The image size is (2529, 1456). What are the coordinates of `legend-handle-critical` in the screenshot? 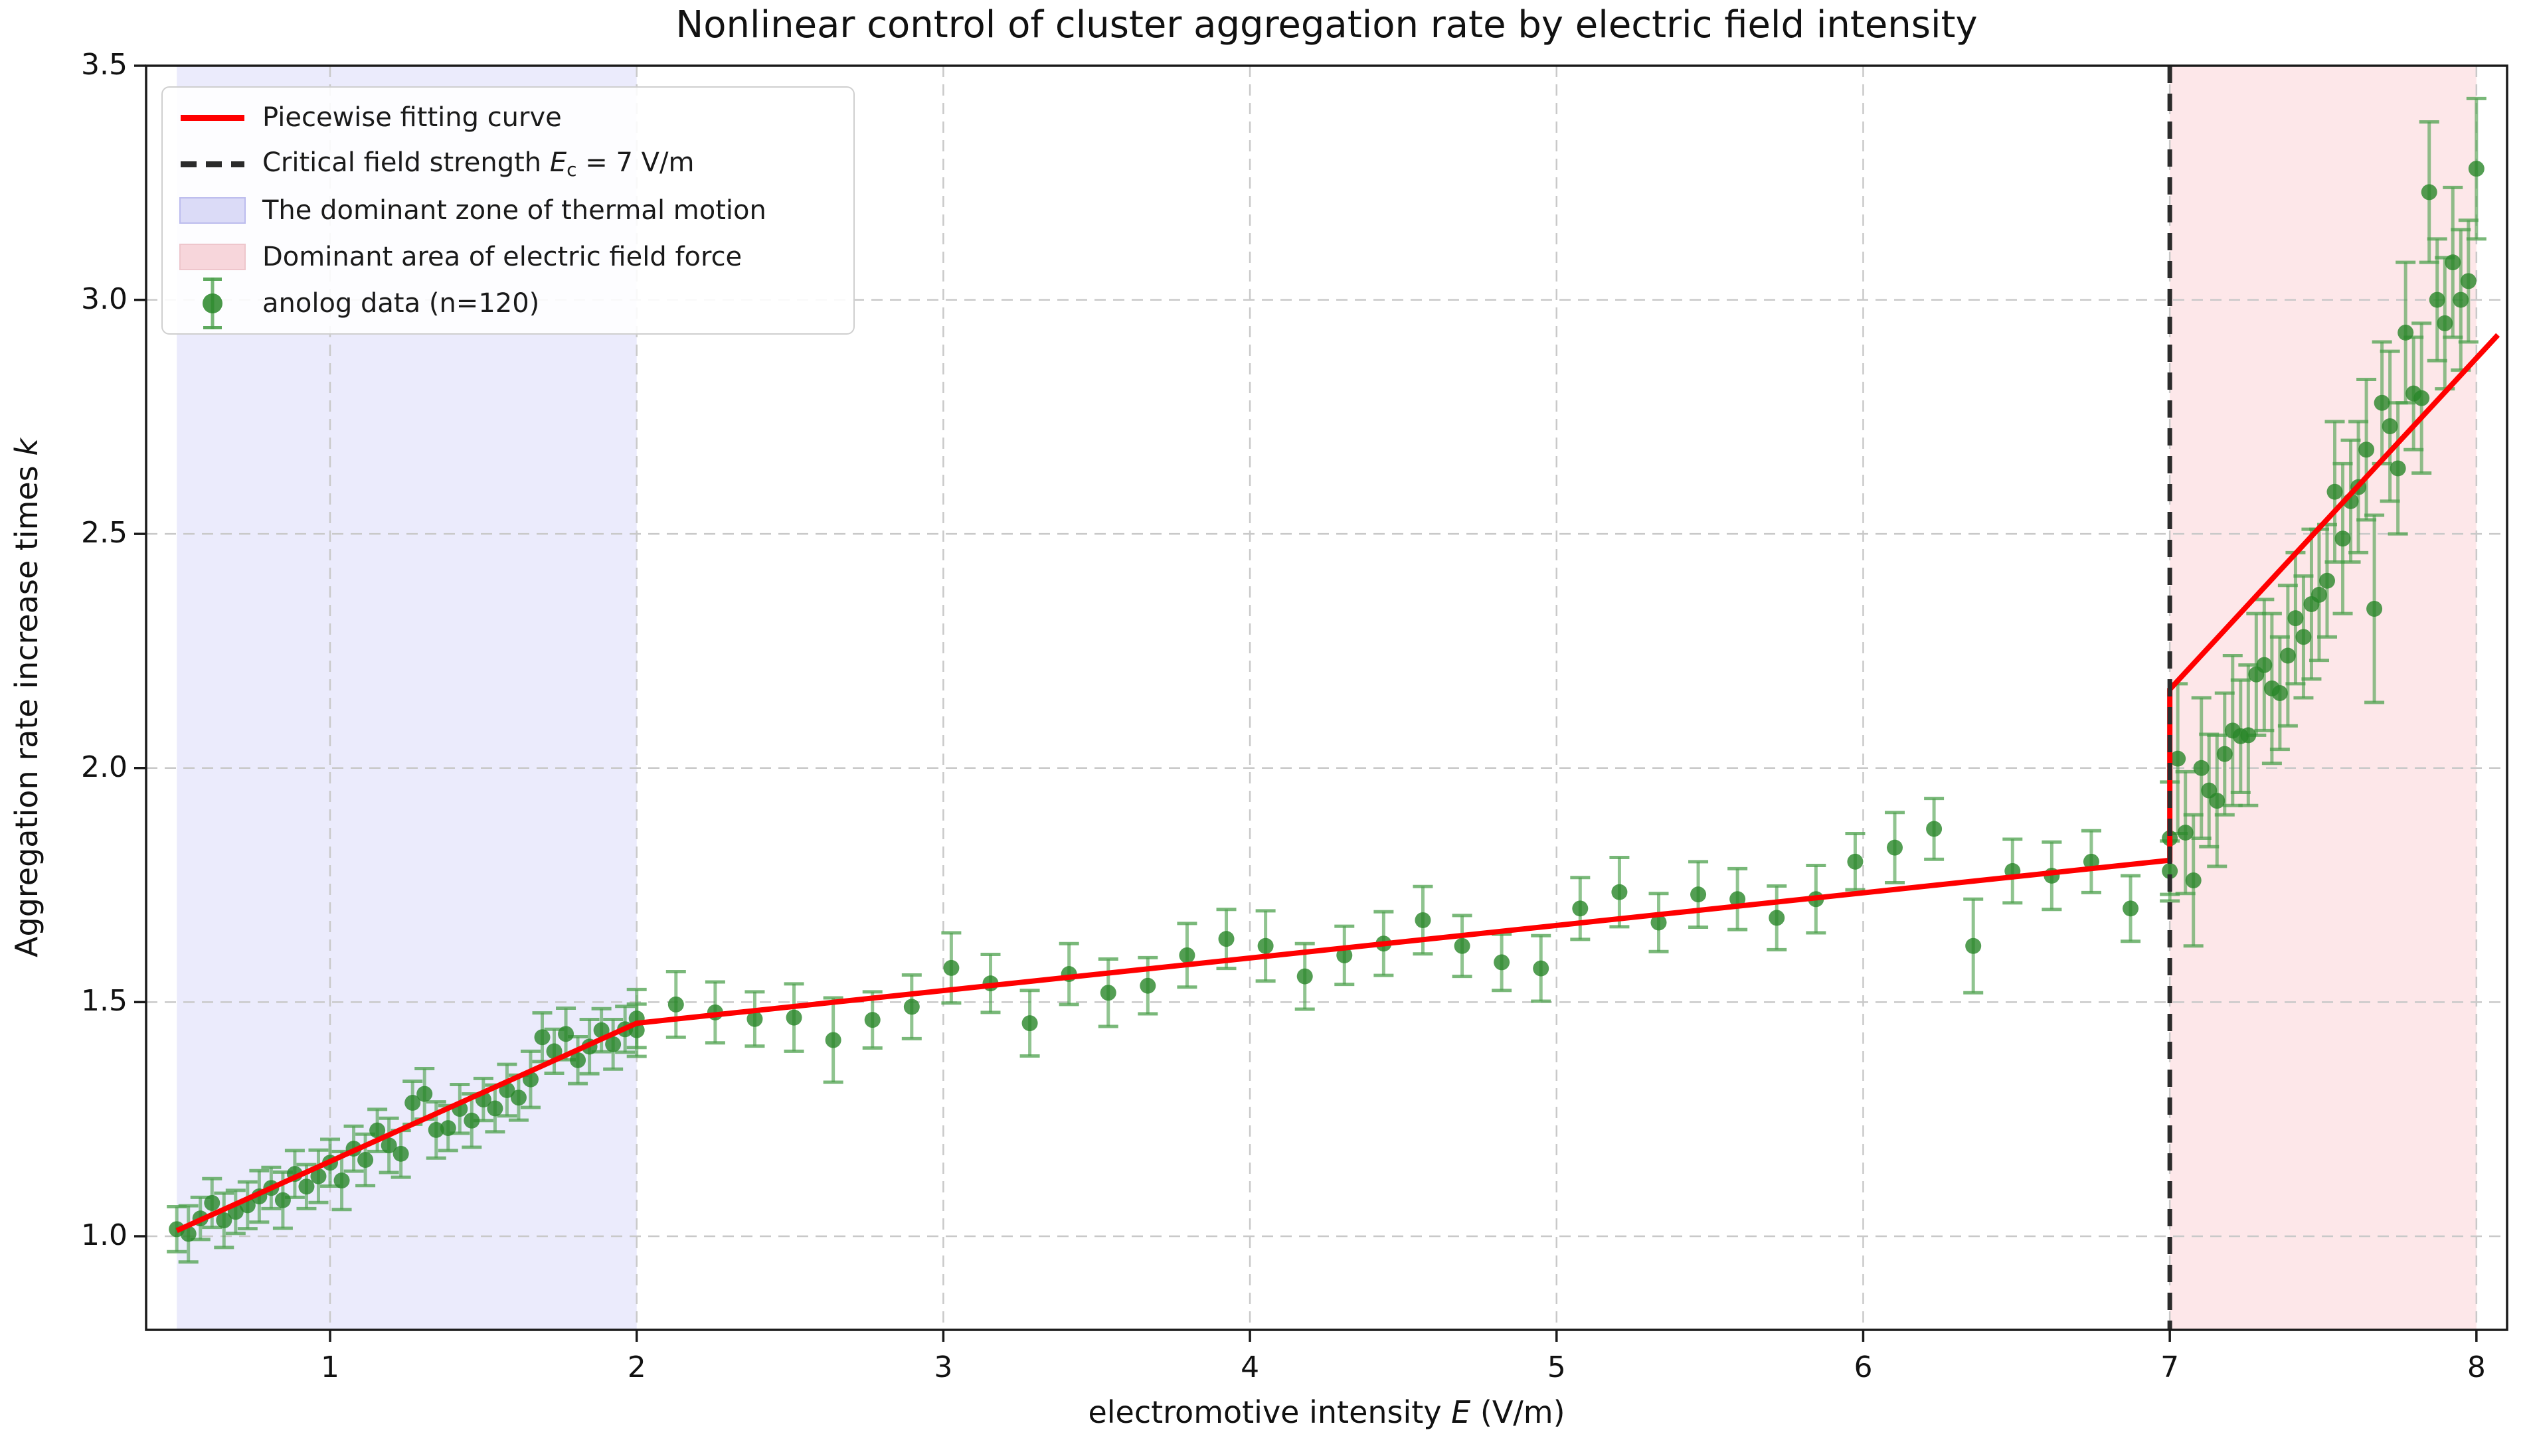 It's located at (212, 164).